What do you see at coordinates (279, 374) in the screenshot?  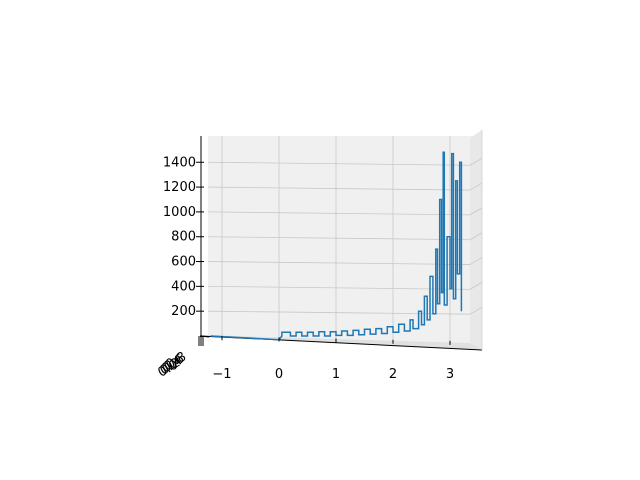 I see `x-tick-label: 0` at bounding box center [279, 374].